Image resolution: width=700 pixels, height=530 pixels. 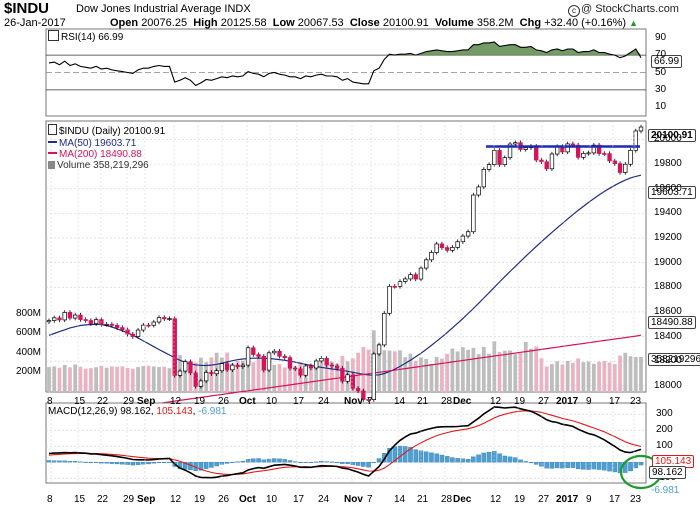 I want to click on x-axis-label: 19, so click(x=200, y=499).